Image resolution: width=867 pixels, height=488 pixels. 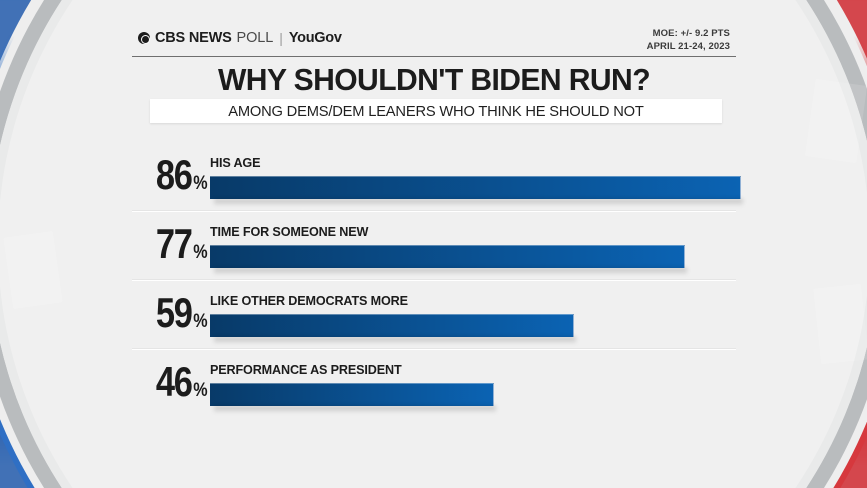 I want to click on logo-poll-text: POLL, so click(x=255, y=38).